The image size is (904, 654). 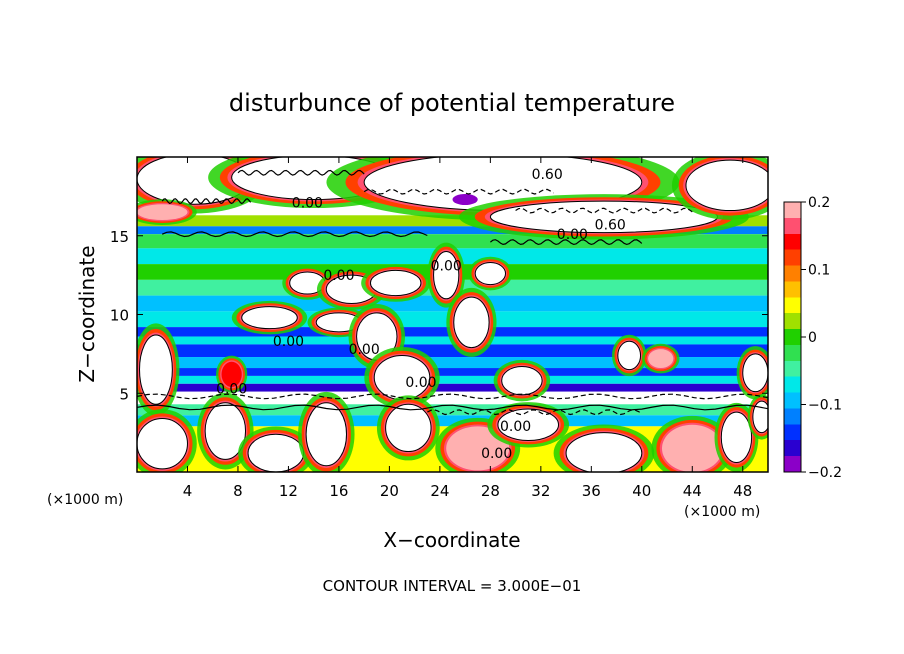 What do you see at coordinates (288, 491) in the screenshot?
I see `x-tick-label: 12` at bounding box center [288, 491].